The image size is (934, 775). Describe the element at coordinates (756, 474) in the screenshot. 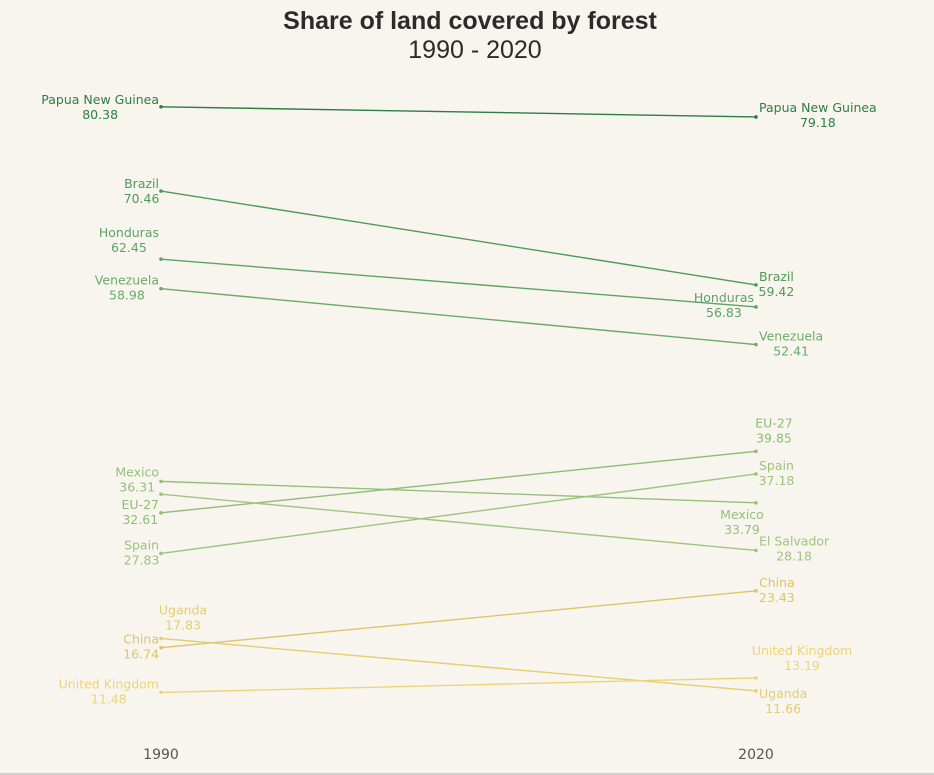

I see `point-end-spain` at that location.